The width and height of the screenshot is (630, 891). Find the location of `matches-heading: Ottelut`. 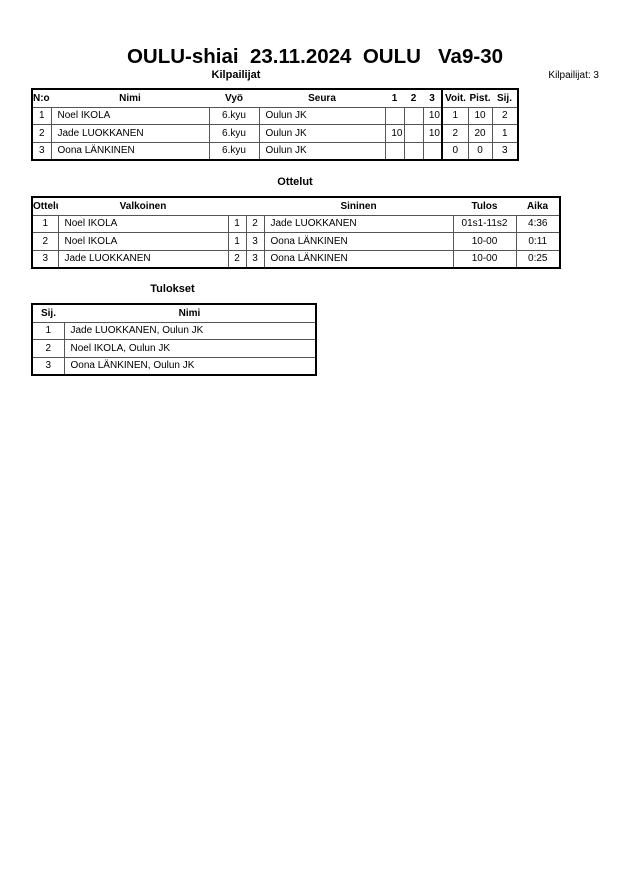

matches-heading: Ottelut is located at coordinates (295, 182).